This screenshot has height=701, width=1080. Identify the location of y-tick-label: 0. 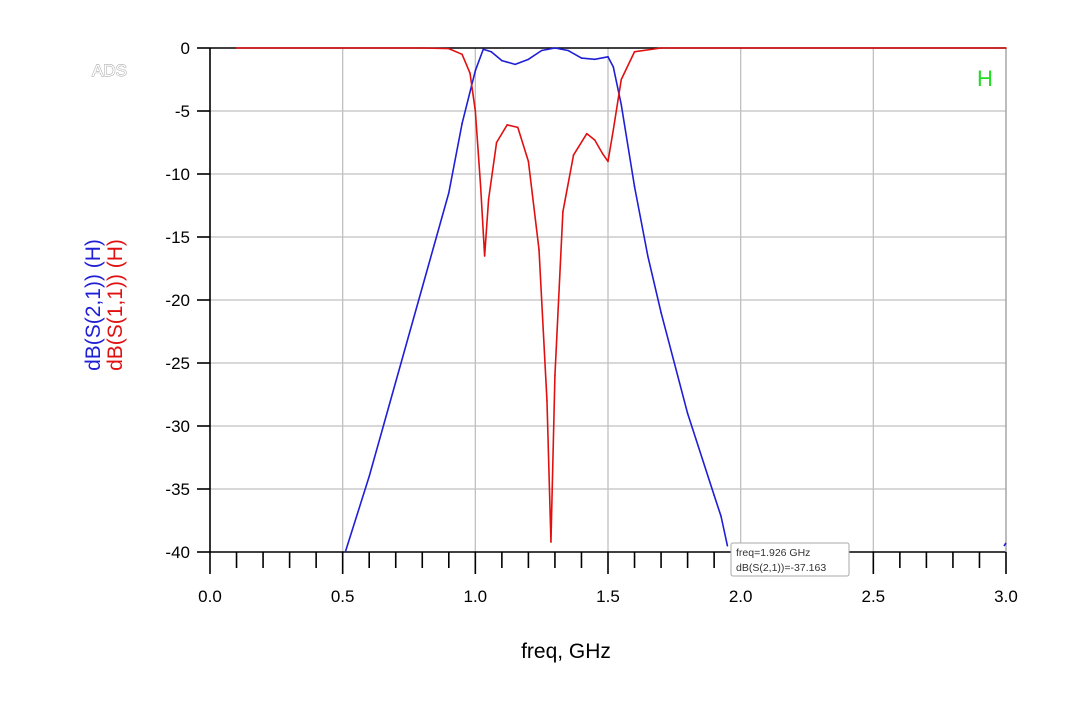
(185, 48).